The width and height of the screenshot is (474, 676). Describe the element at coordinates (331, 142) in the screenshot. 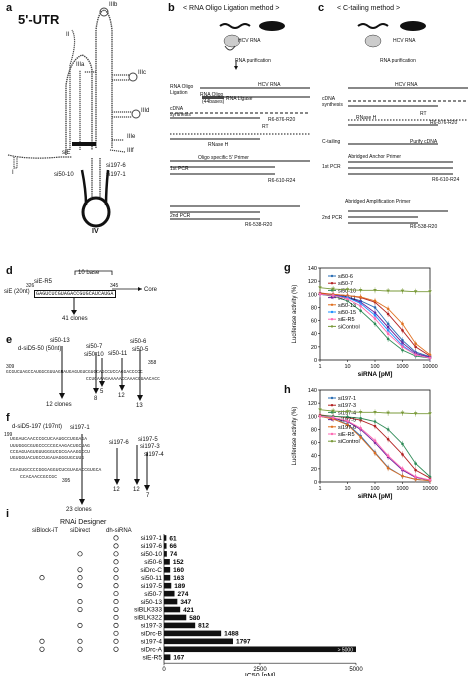

I see `c-c-tailing: C-tailing` at that location.